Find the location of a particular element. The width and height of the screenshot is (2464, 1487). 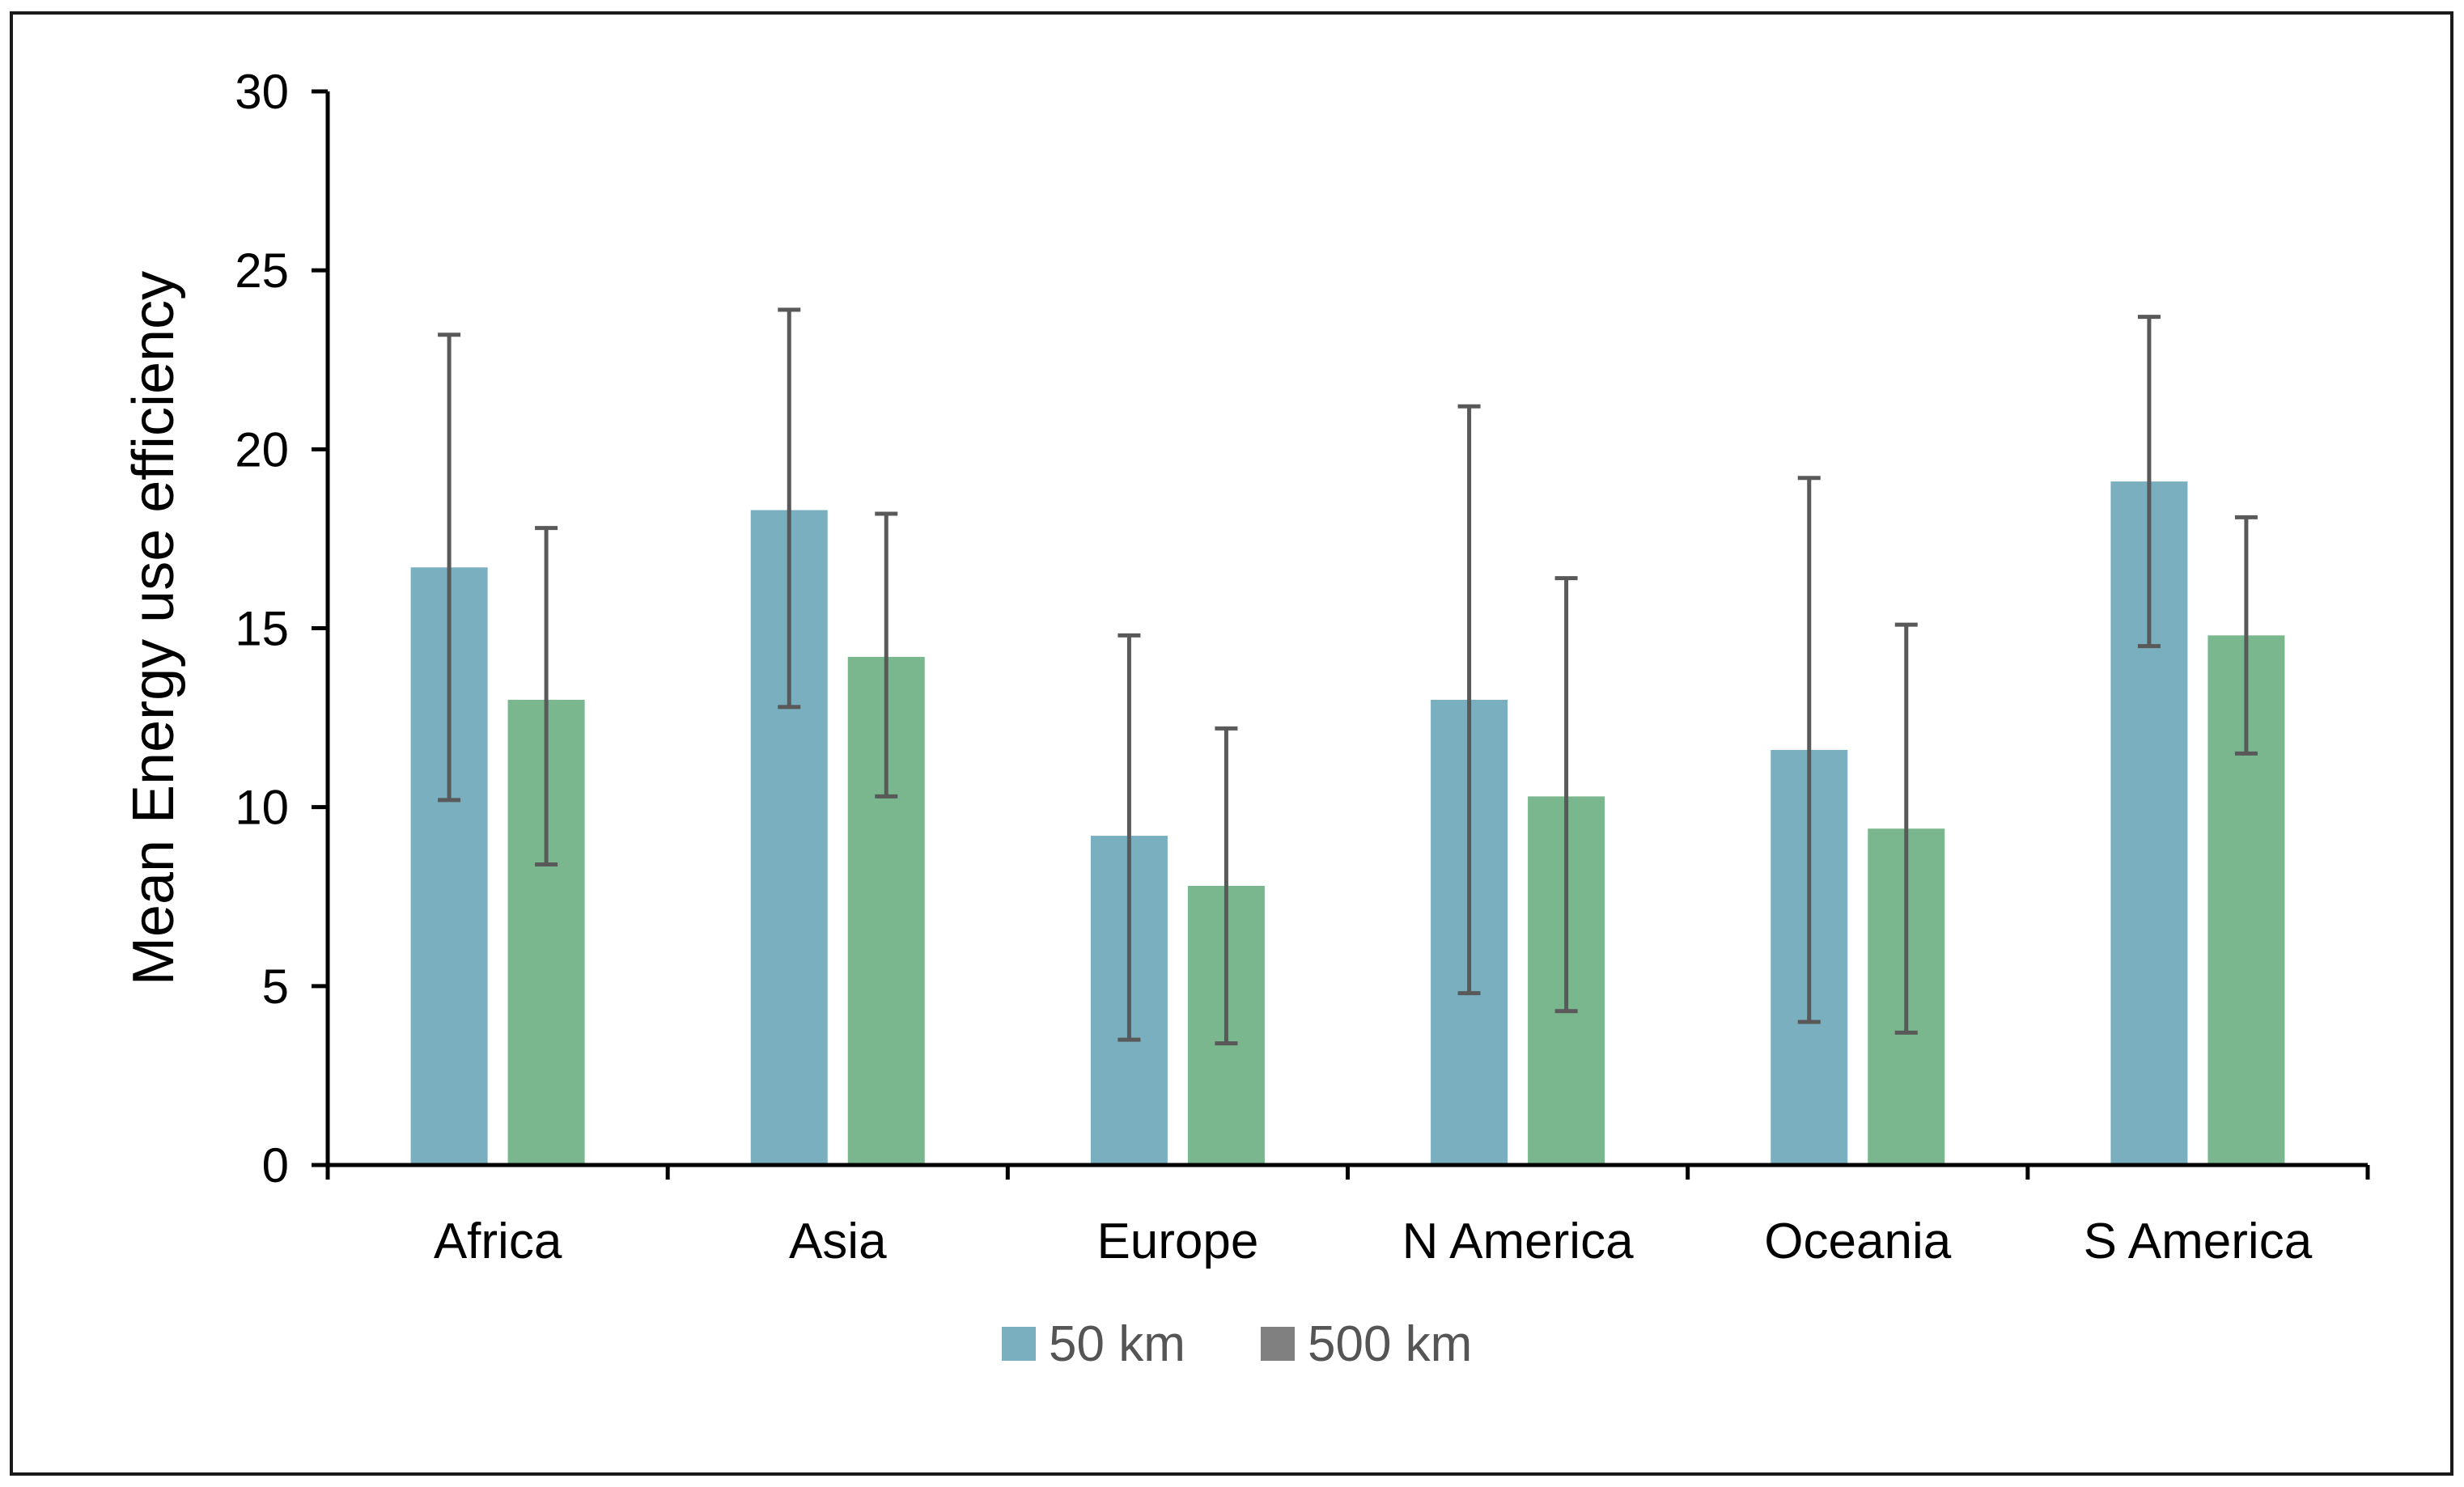

y-tick-label: 15 is located at coordinates (262, 629).